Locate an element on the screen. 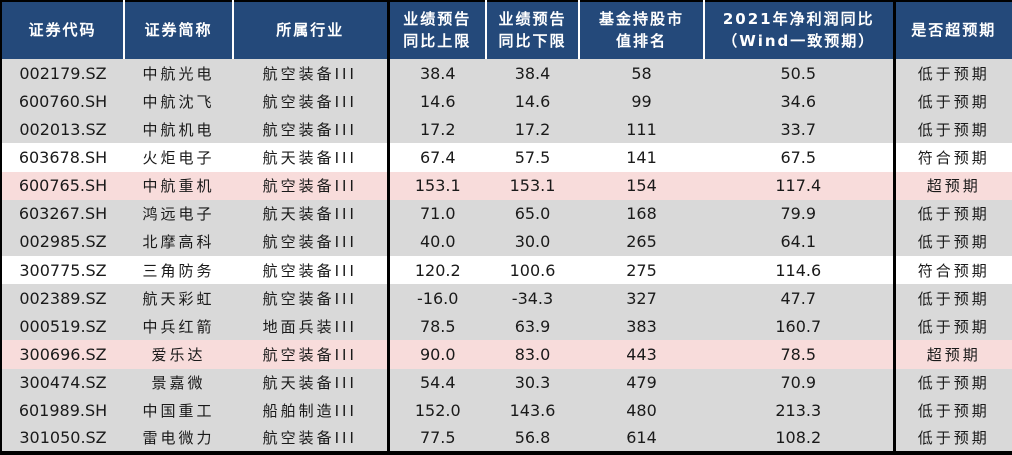  cell-fund_rank: 614 is located at coordinates (641, 438).